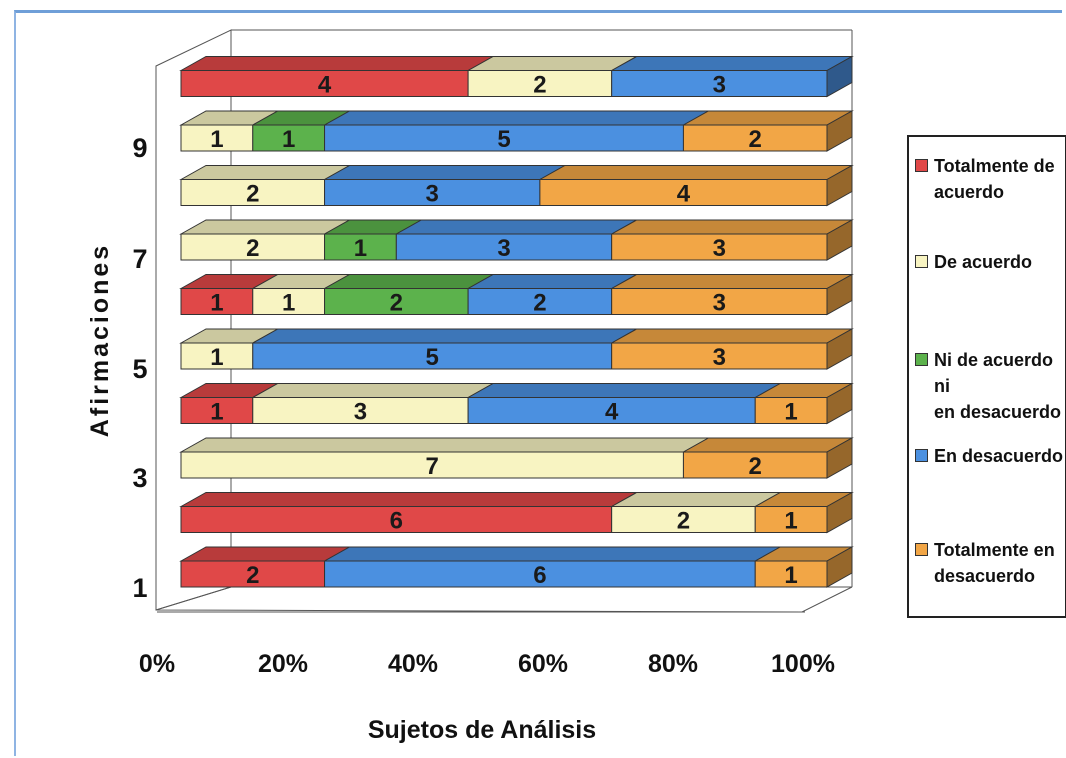 The image size is (1066, 758). I want to click on data-label: 5, so click(503, 139).